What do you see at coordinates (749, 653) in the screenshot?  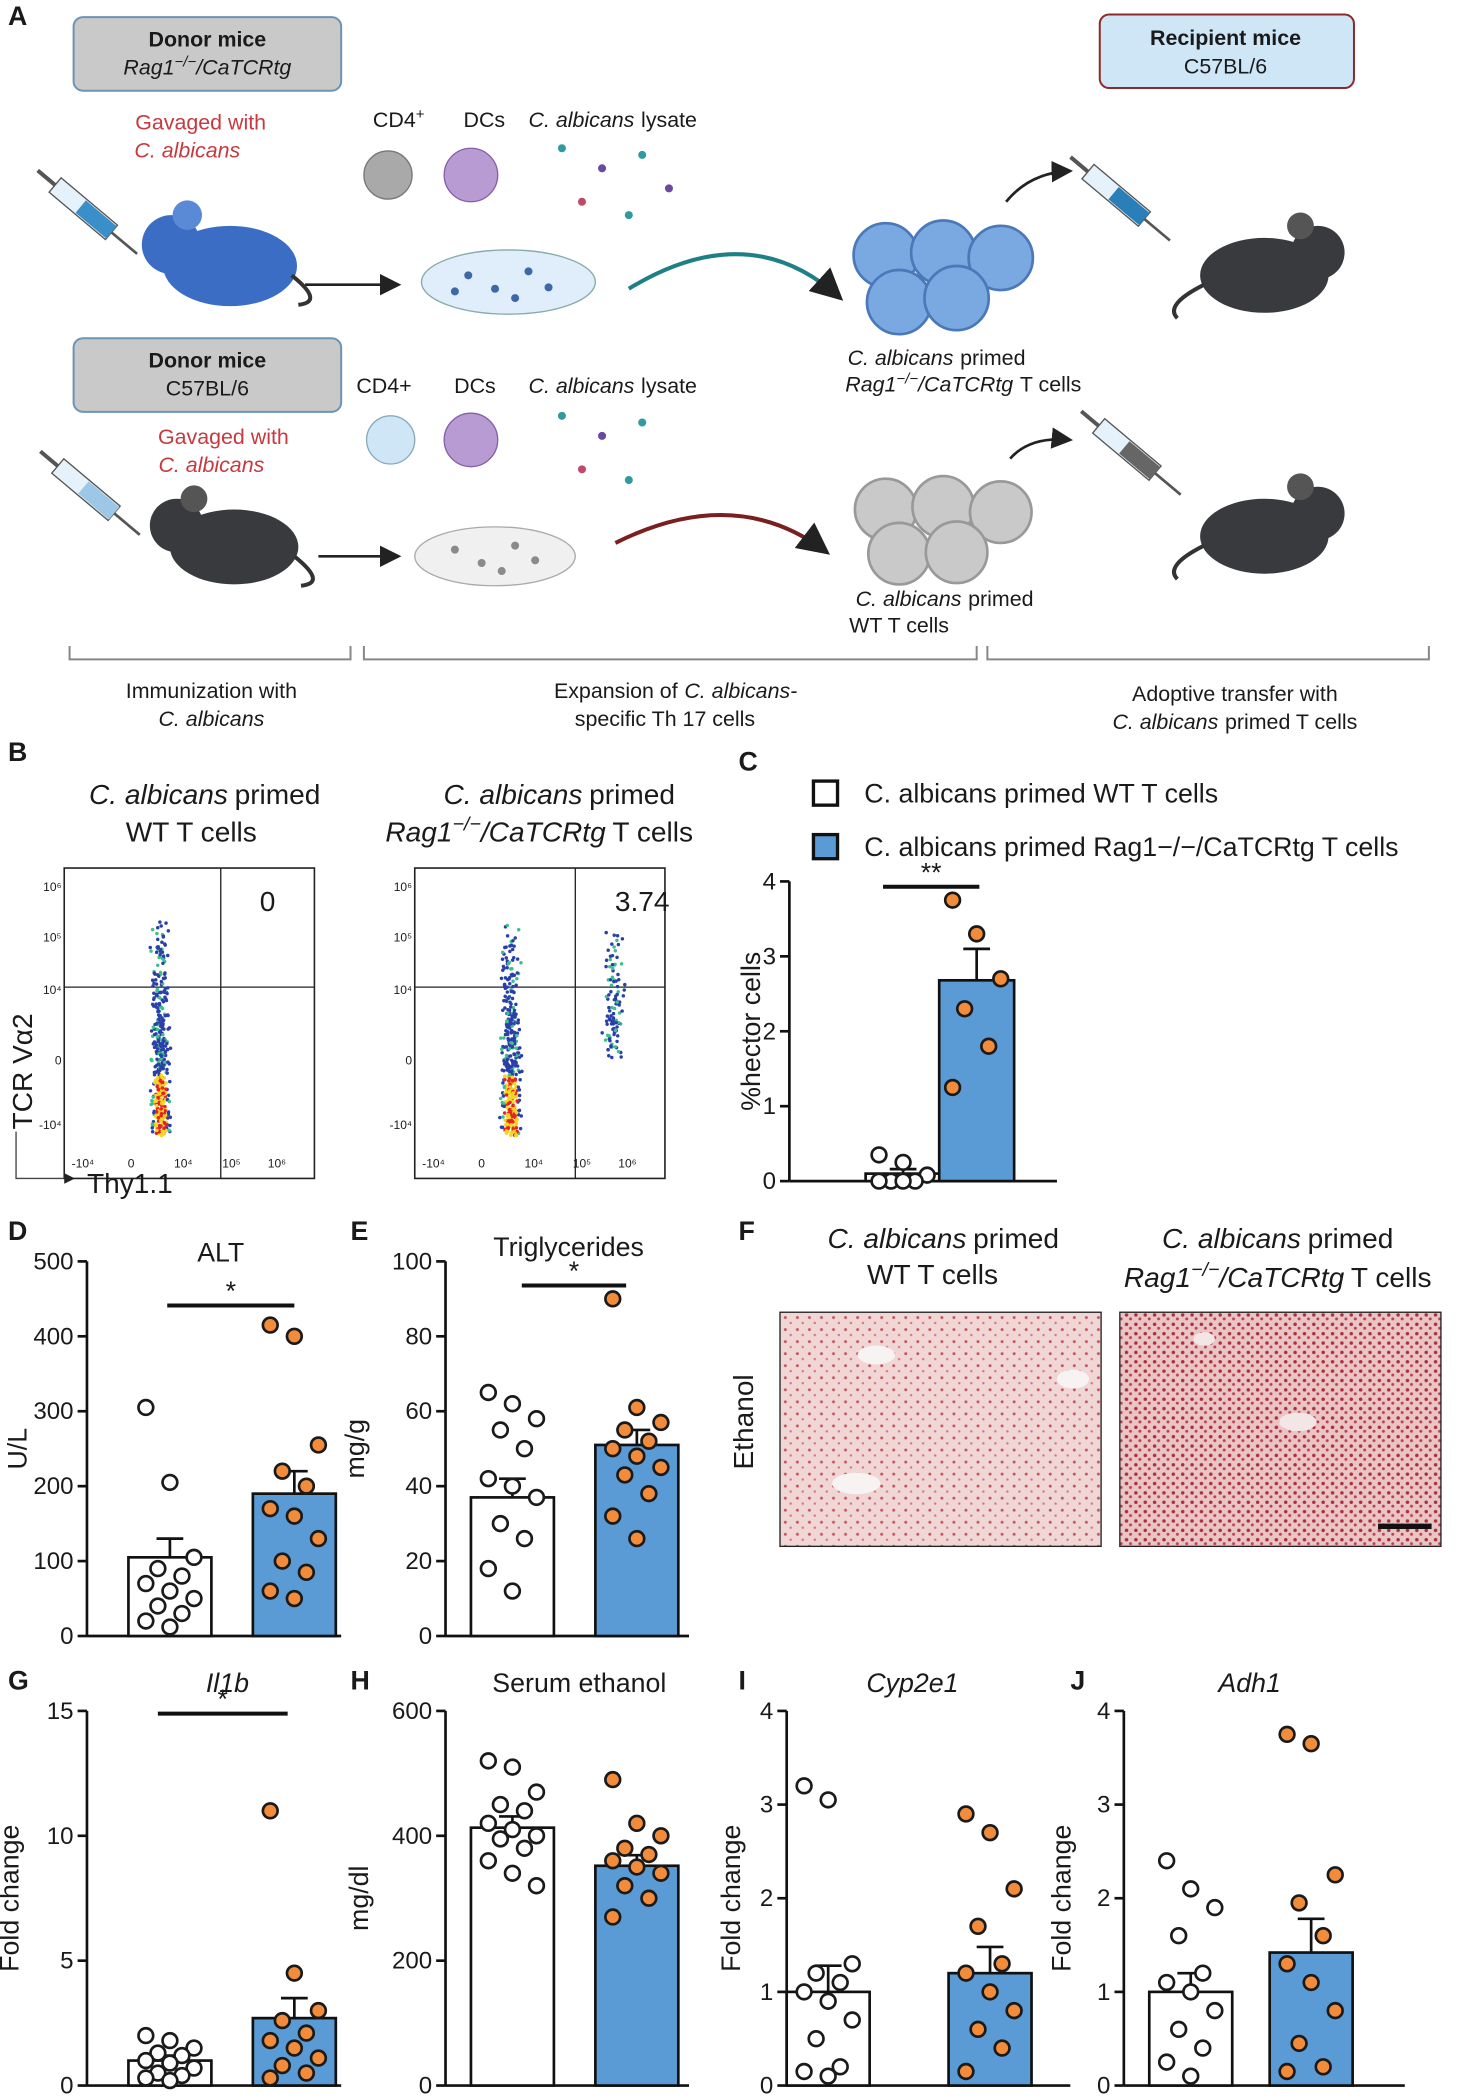 I see `bracket` at bounding box center [749, 653].